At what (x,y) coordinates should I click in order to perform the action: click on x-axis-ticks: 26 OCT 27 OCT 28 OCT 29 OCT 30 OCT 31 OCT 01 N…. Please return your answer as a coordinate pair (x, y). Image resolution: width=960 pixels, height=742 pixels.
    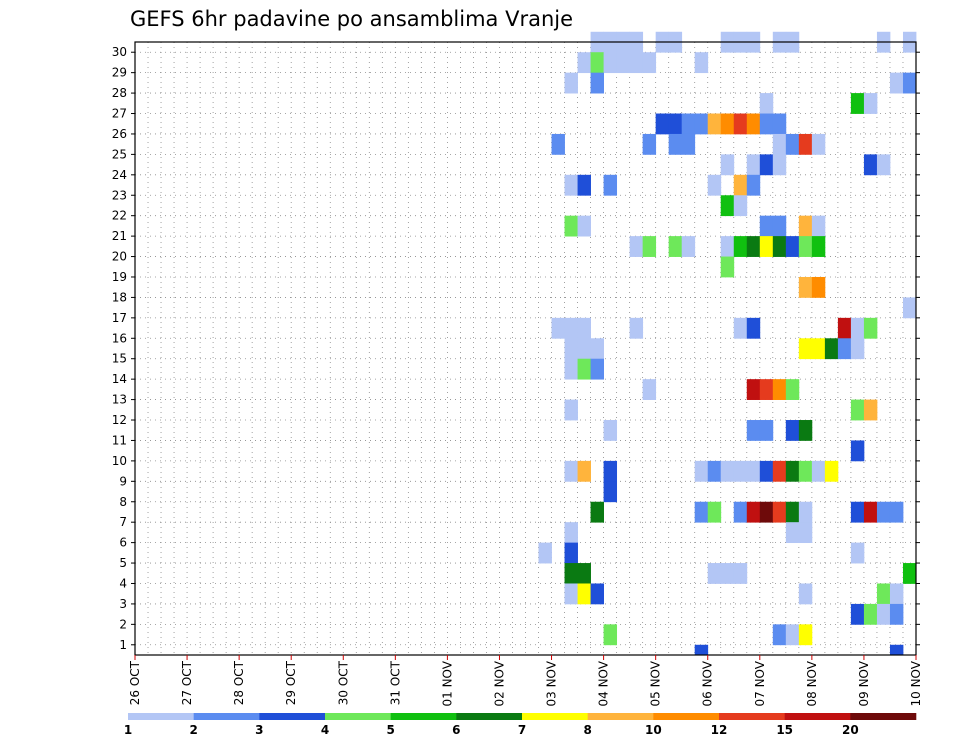
    Looking at the image, I should click on (525, 681).